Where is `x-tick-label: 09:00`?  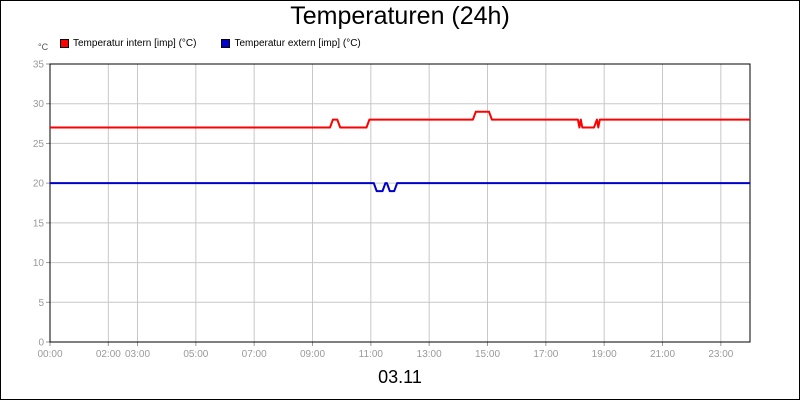
x-tick-label: 09:00 is located at coordinates (312, 354).